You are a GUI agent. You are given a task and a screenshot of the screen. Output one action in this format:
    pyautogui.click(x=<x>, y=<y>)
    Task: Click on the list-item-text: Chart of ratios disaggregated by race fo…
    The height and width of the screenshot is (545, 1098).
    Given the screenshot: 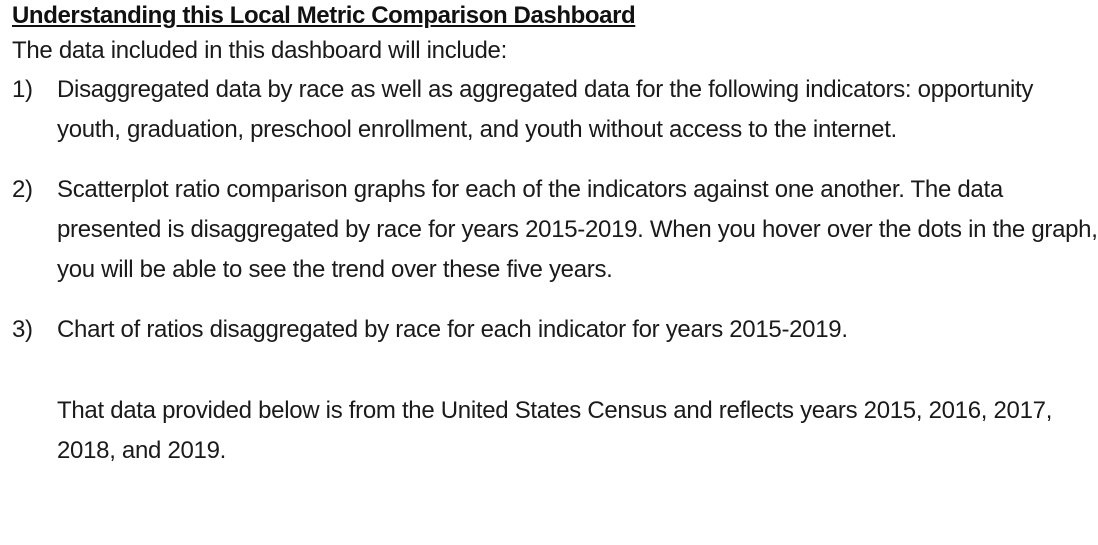 What is the action you would take?
    pyautogui.click(x=452, y=329)
    